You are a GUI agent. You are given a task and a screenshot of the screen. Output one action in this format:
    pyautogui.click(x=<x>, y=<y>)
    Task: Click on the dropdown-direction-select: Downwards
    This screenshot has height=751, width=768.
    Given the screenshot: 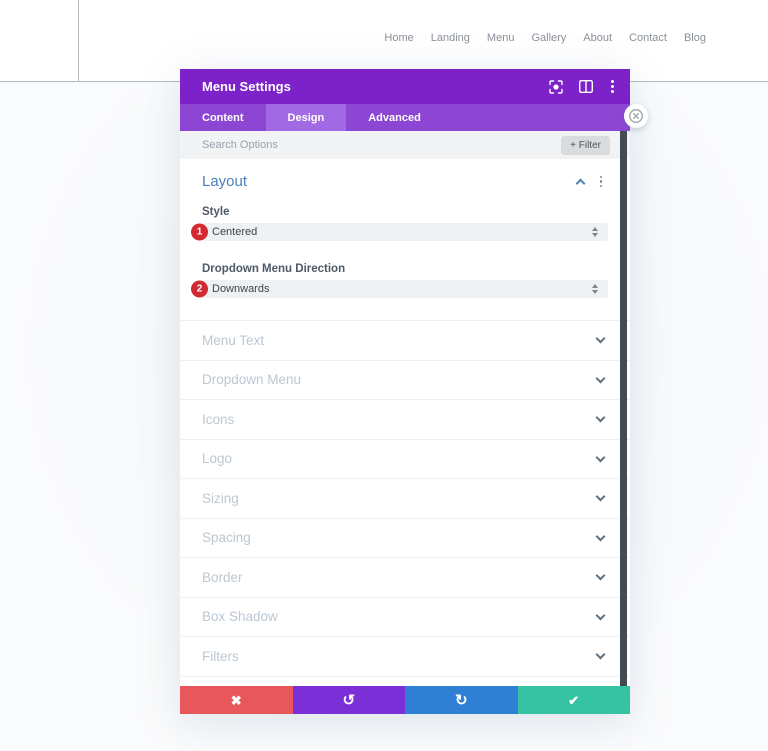 What is the action you would take?
    pyautogui.click(x=405, y=289)
    